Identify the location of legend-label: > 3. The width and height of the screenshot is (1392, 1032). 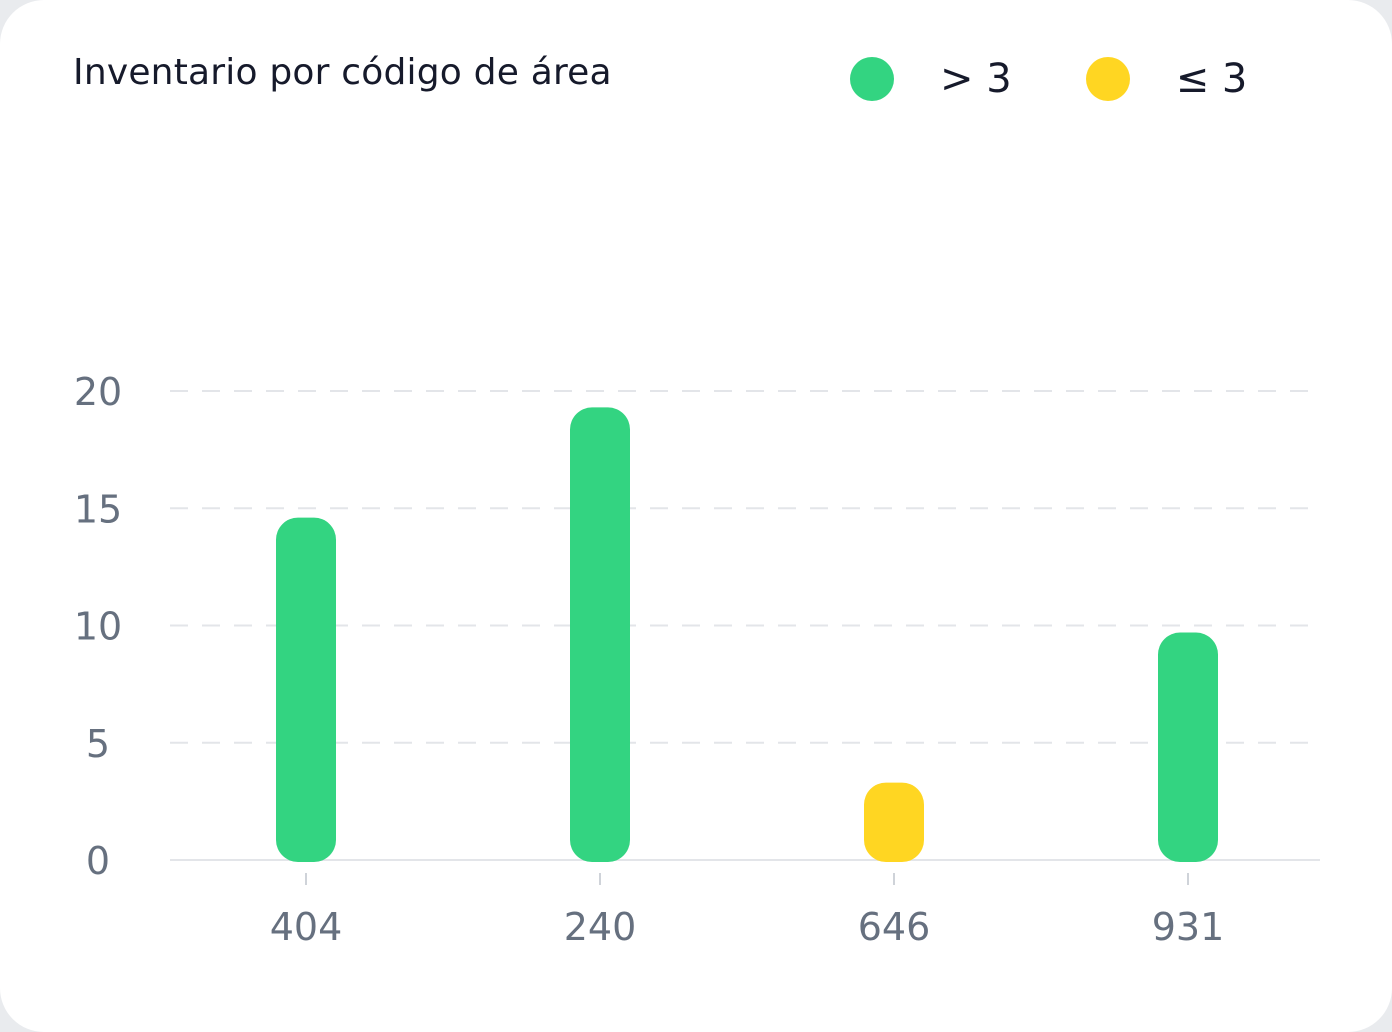
(976, 79).